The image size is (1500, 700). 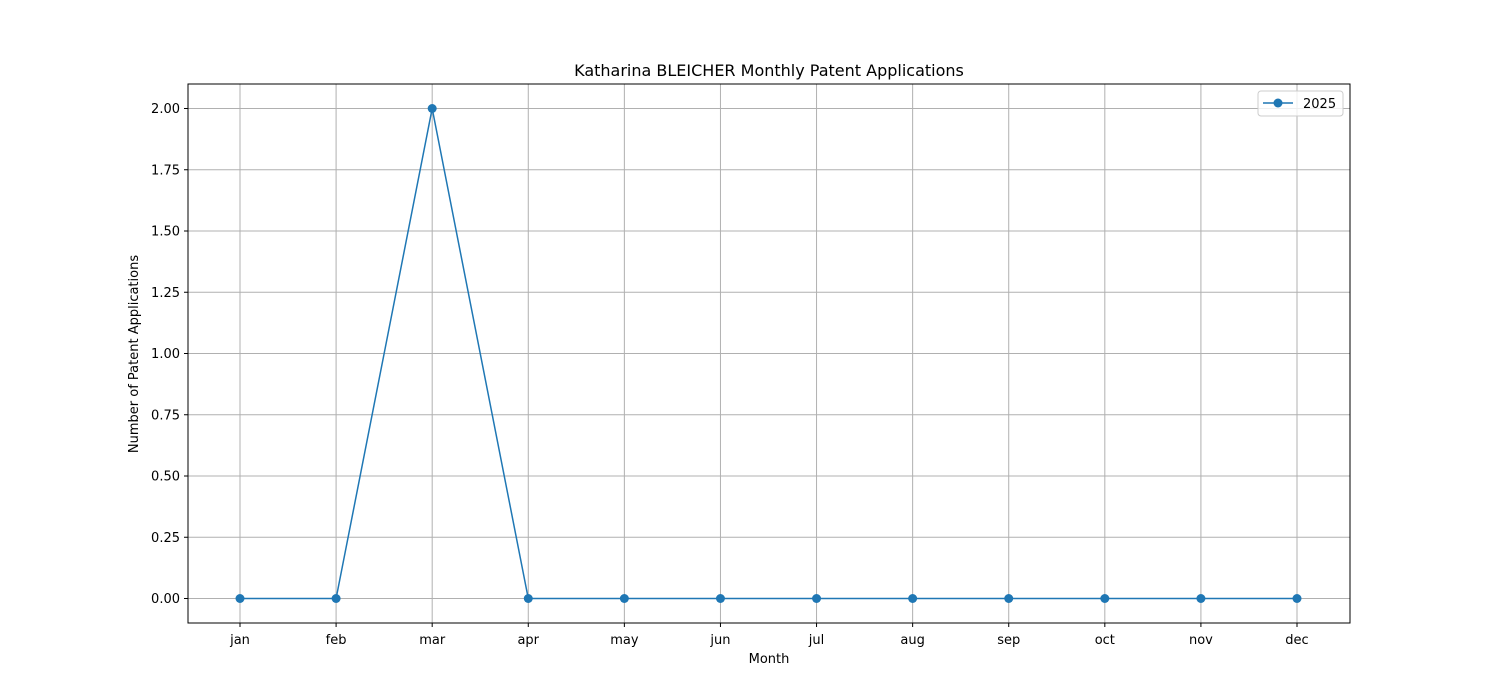 What do you see at coordinates (134, 354) in the screenshot?
I see `y-axis-label: Number of Patent Applications` at bounding box center [134, 354].